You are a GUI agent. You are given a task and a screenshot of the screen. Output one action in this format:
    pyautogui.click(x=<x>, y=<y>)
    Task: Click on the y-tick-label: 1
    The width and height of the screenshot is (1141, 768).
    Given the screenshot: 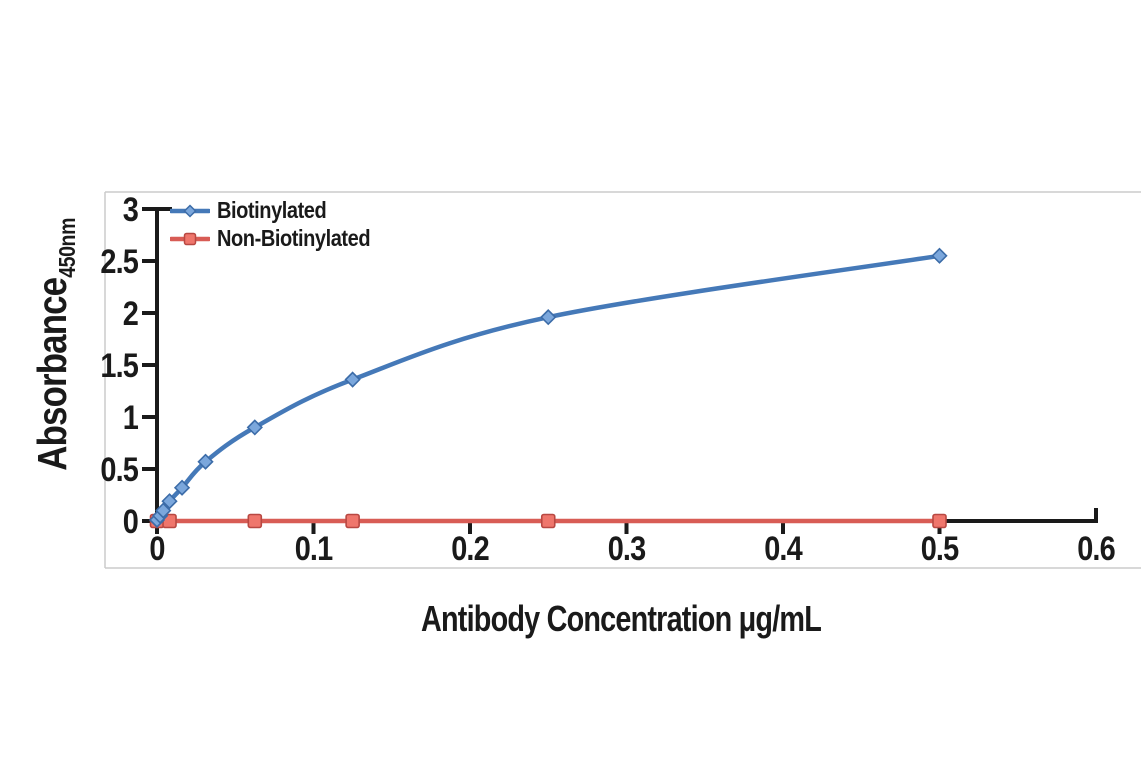 What is the action you would take?
    pyautogui.click(x=131, y=417)
    